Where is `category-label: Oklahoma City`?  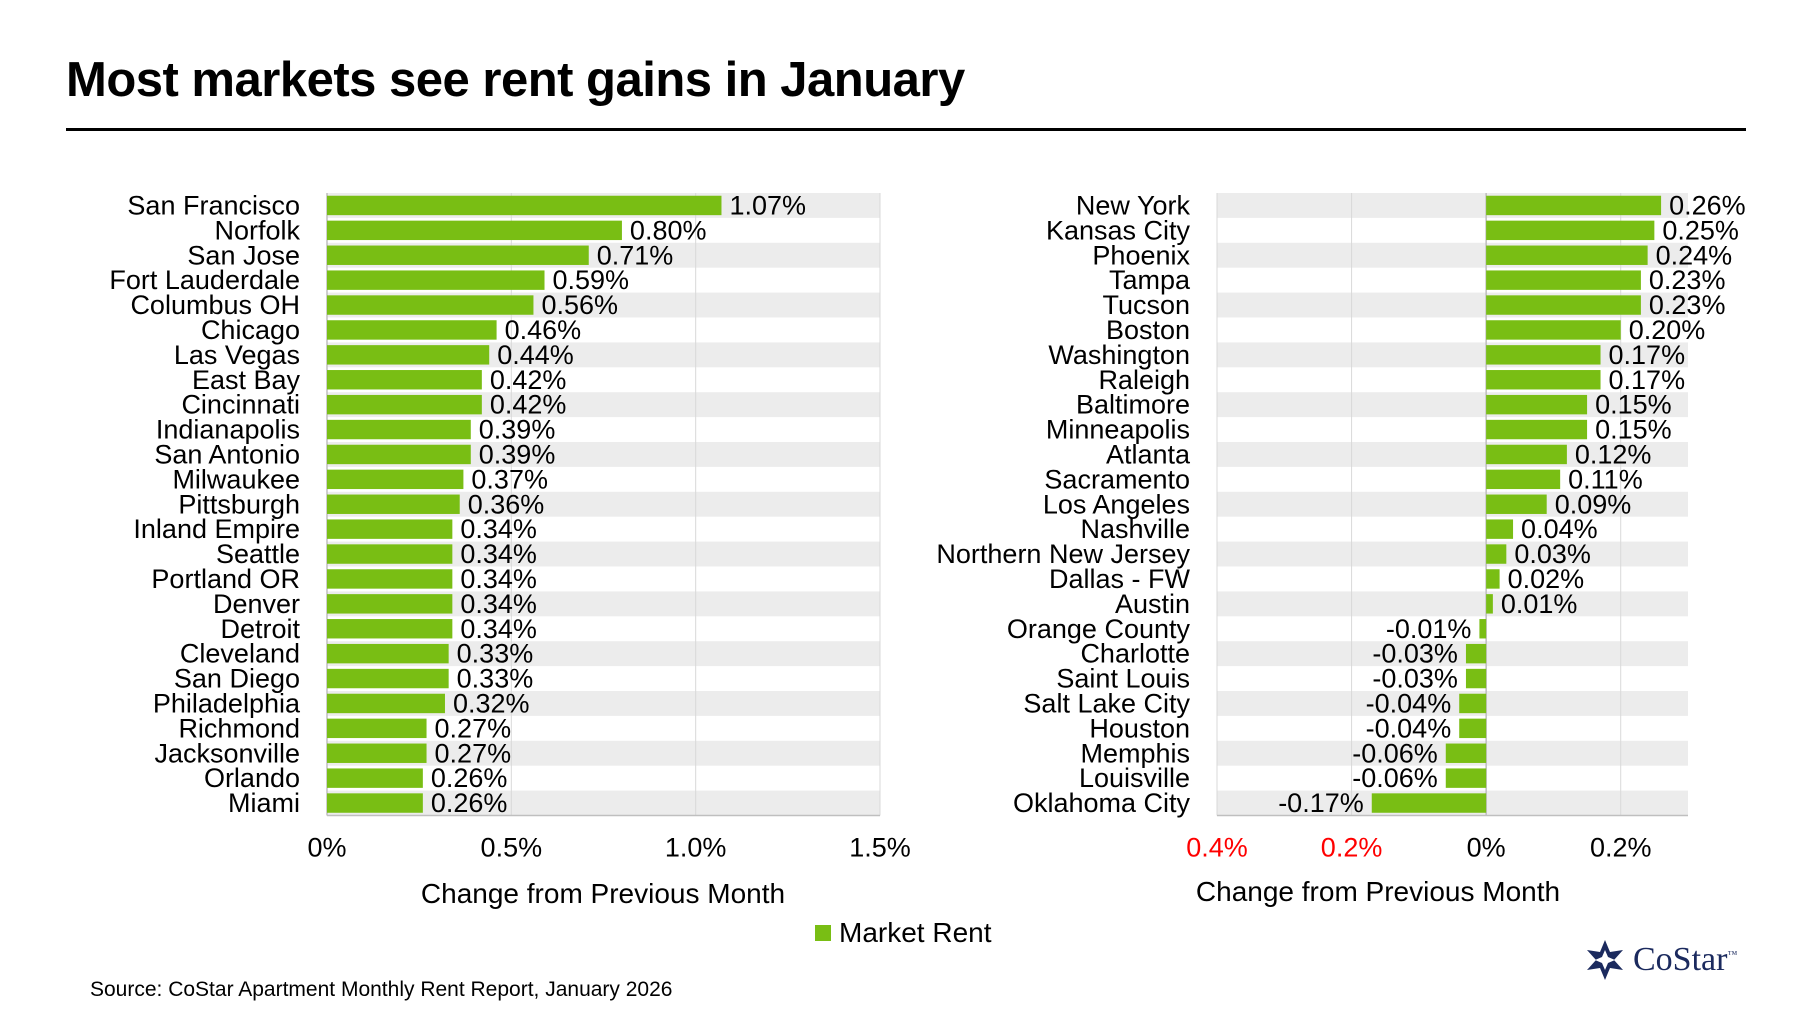
category-label: Oklahoma City is located at coordinates (1102, 803).